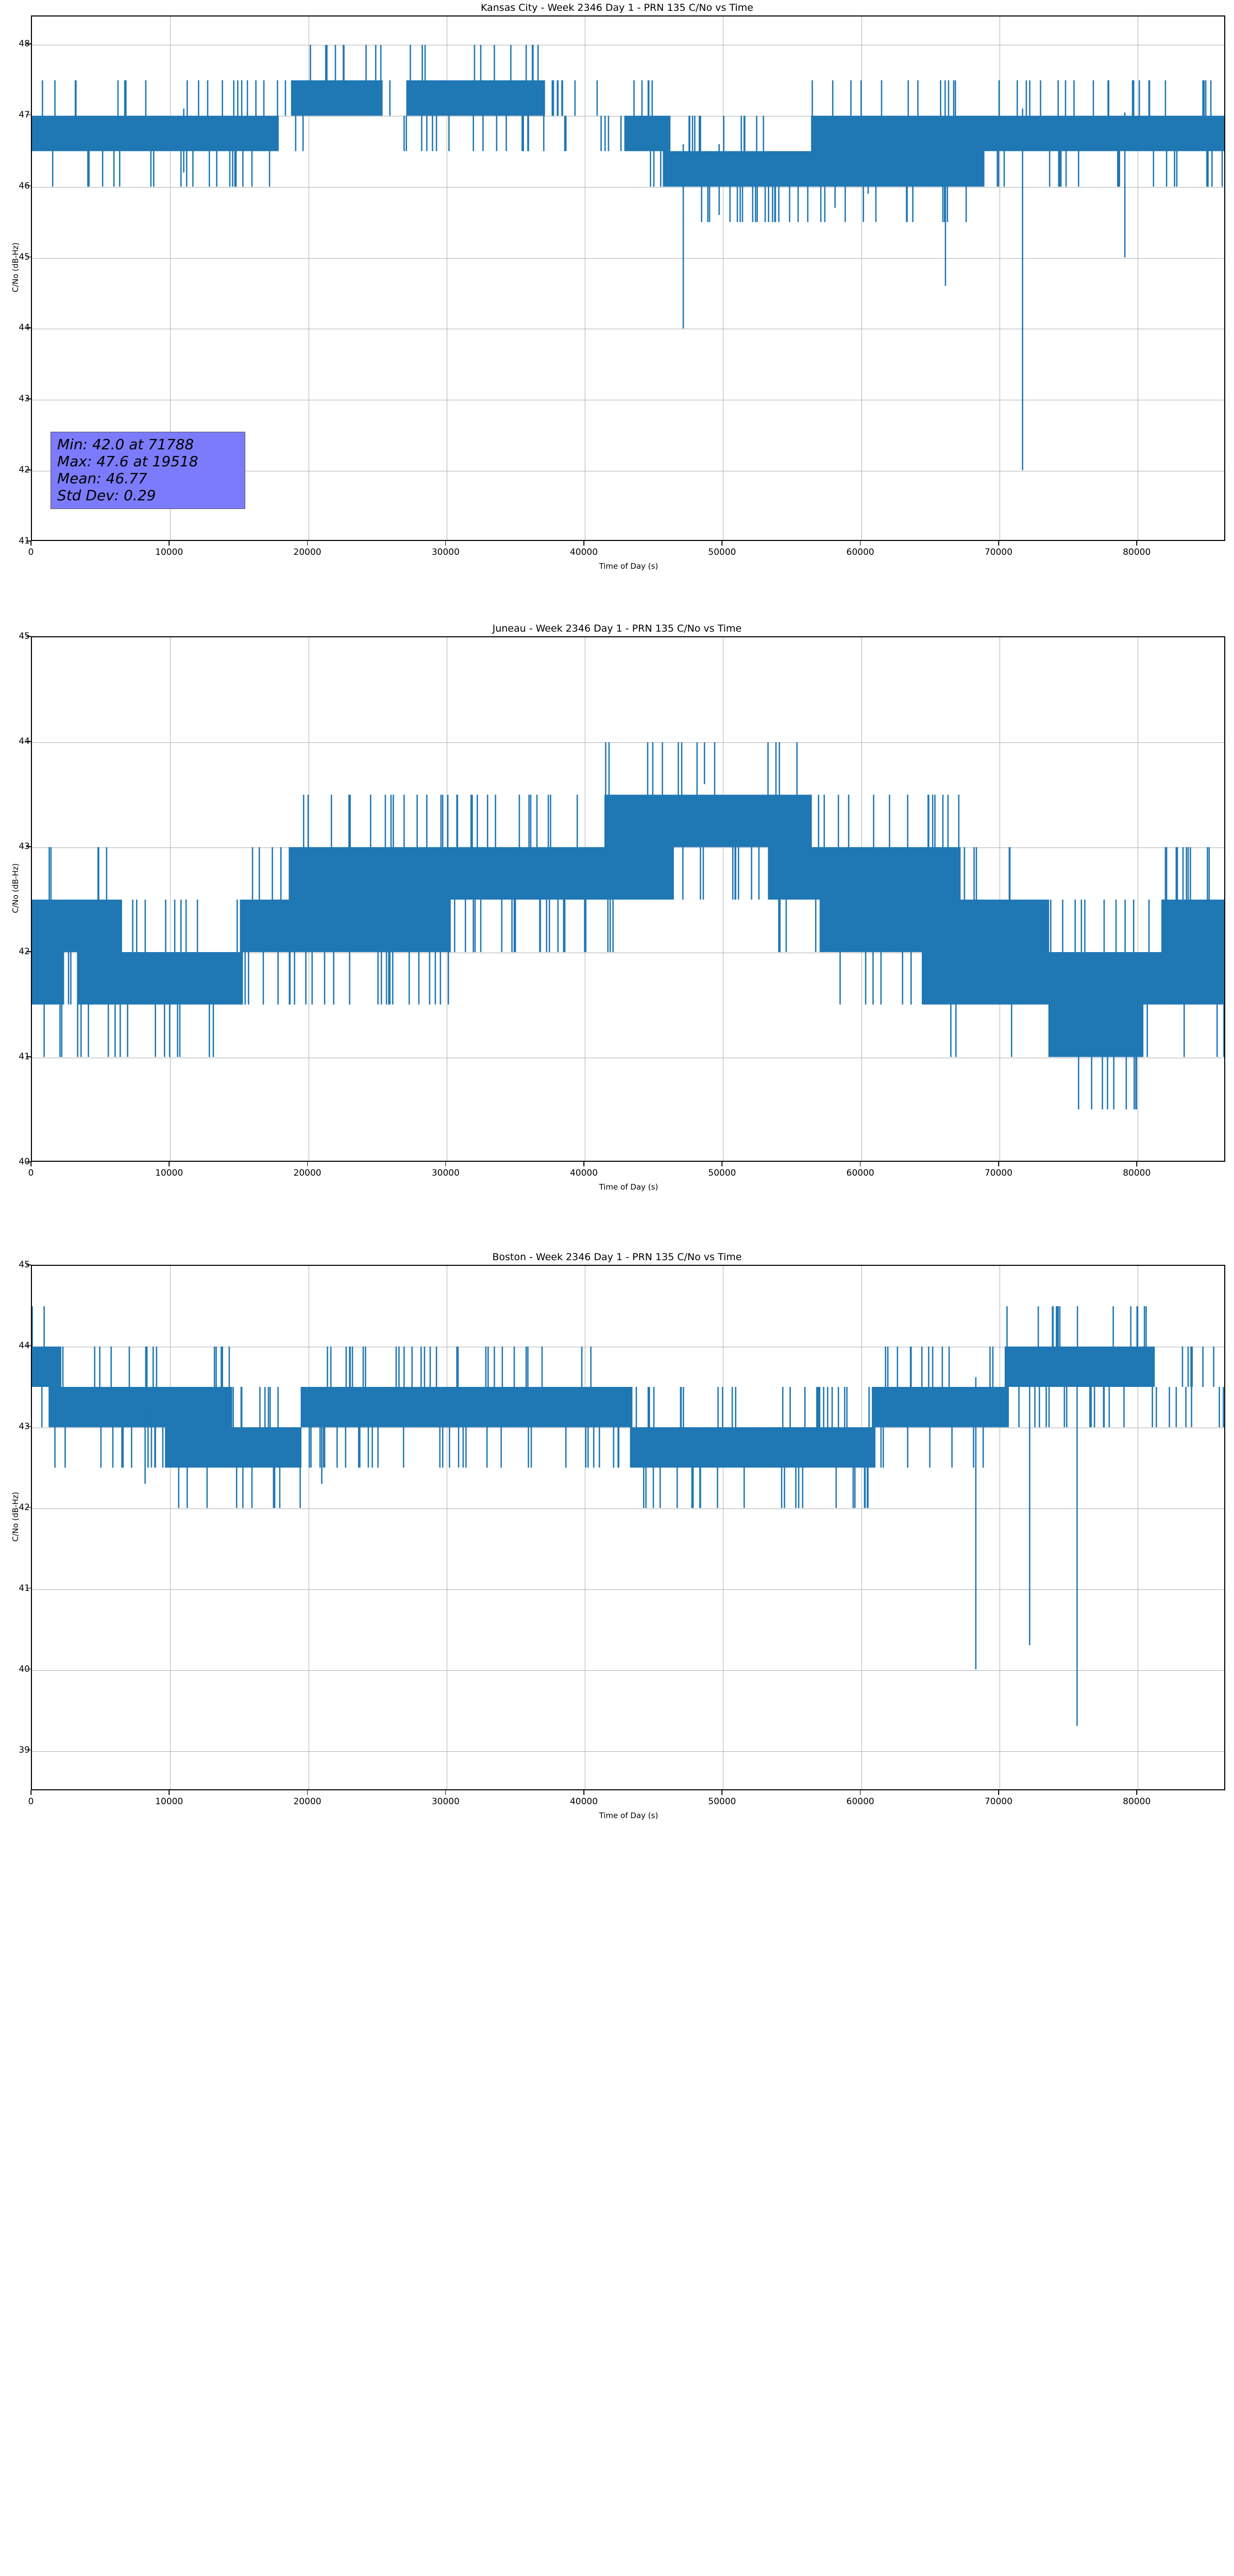 This screenshot has width=1234, height=2576. I want to click on y-tick-label: 47, so click(24, 114).